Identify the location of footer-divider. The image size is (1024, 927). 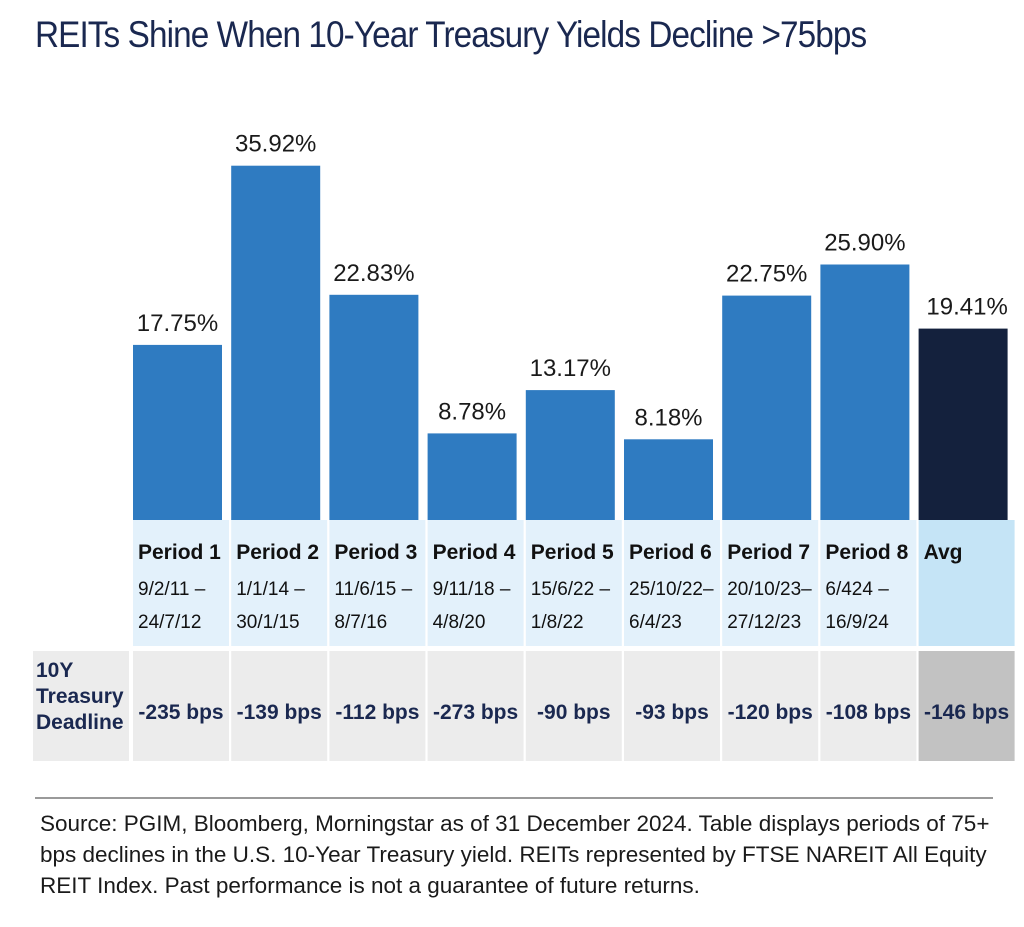
(514, 798).